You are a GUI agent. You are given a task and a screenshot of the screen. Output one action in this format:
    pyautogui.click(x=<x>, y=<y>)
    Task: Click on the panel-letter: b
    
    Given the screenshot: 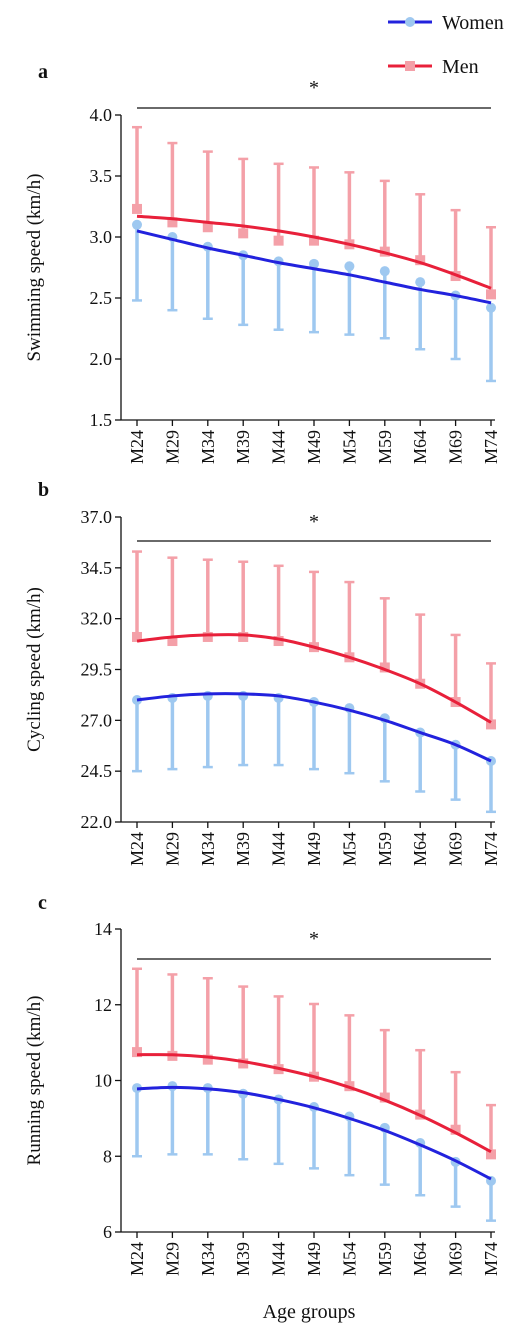 What is the action you would take?
    pyautogui.click(x=43, y=490)
    